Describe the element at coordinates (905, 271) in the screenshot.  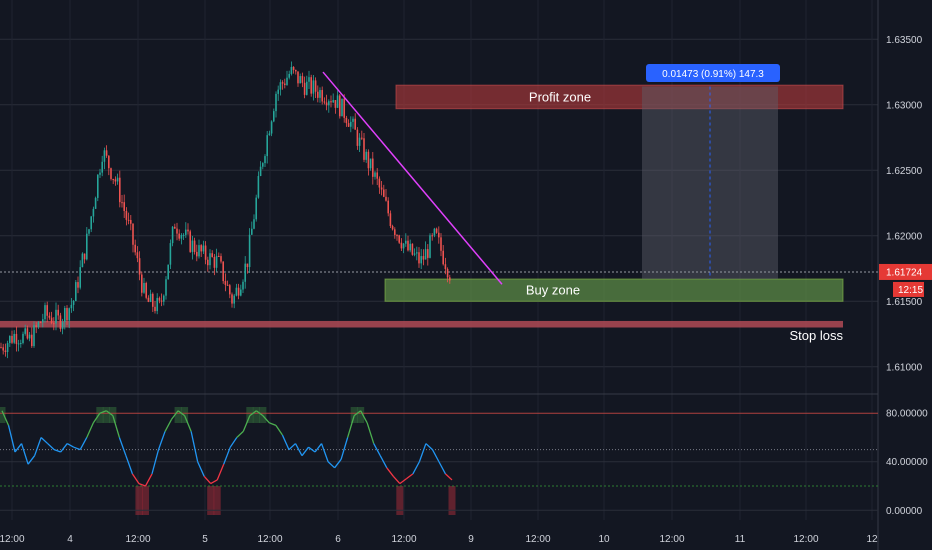
I see `current-price-badge` at that location.